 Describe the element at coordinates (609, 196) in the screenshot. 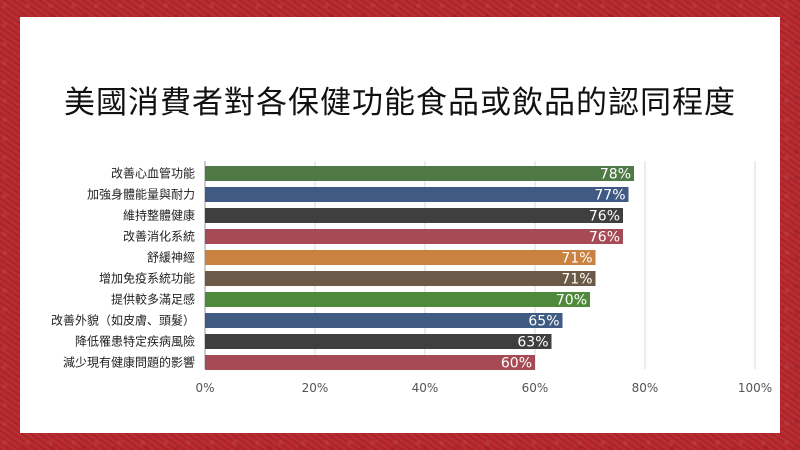

I see `data-label: 77%` at that location.